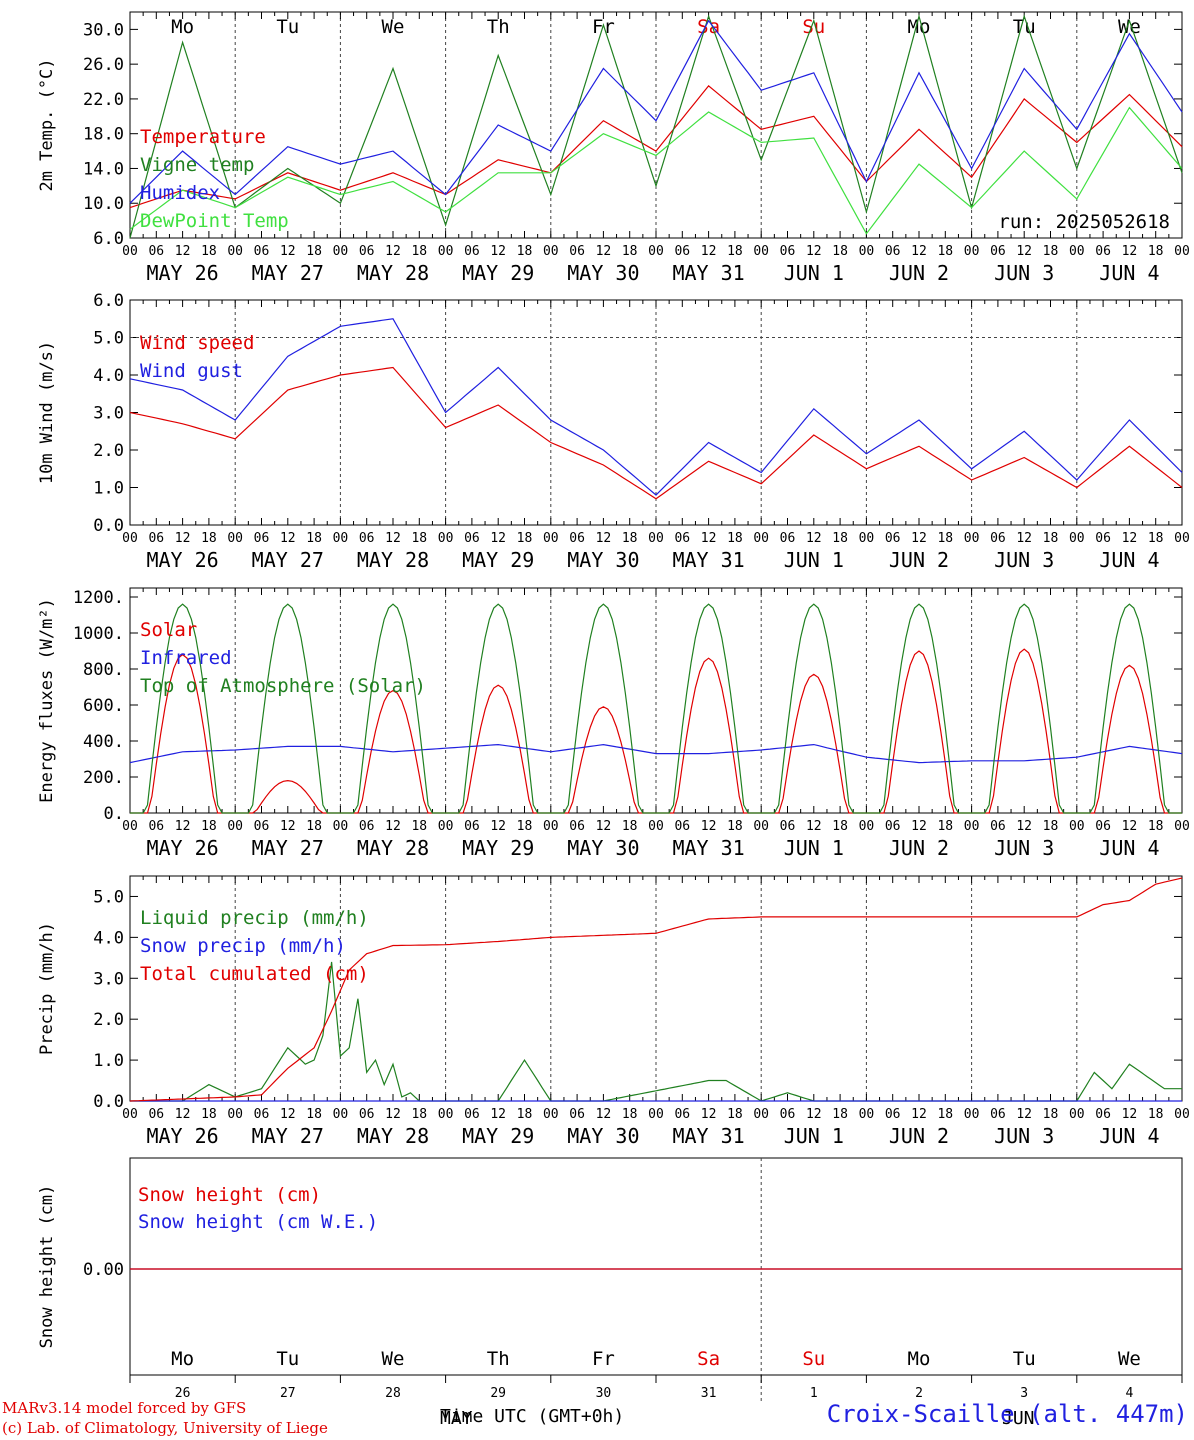  Describe the element at coordinates (108, 239) in the screenshot. I see `y-tick-label: 6.0` at that location.